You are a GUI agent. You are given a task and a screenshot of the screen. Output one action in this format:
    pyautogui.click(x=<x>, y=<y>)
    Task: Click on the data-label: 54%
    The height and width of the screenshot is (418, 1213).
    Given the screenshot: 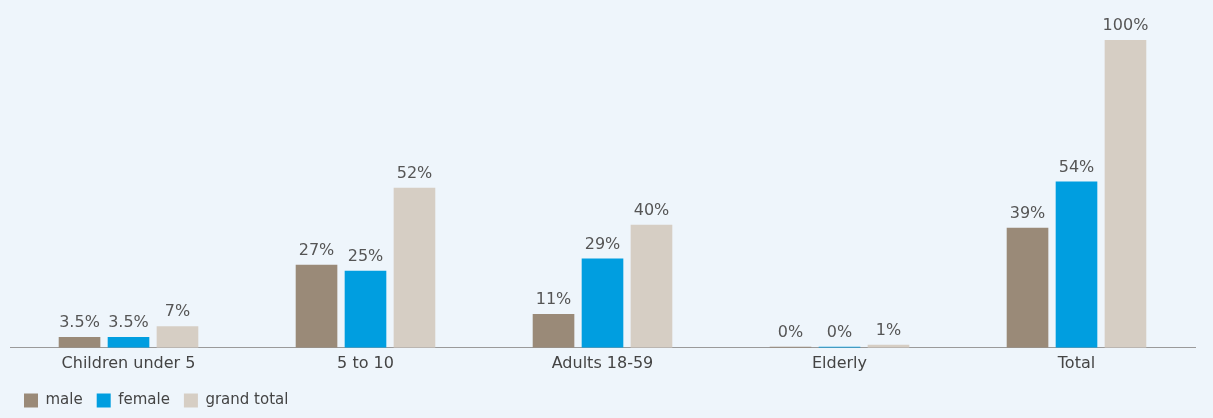 What is the action you would take?
    pyautogui.click(x=1076, y=166)
    